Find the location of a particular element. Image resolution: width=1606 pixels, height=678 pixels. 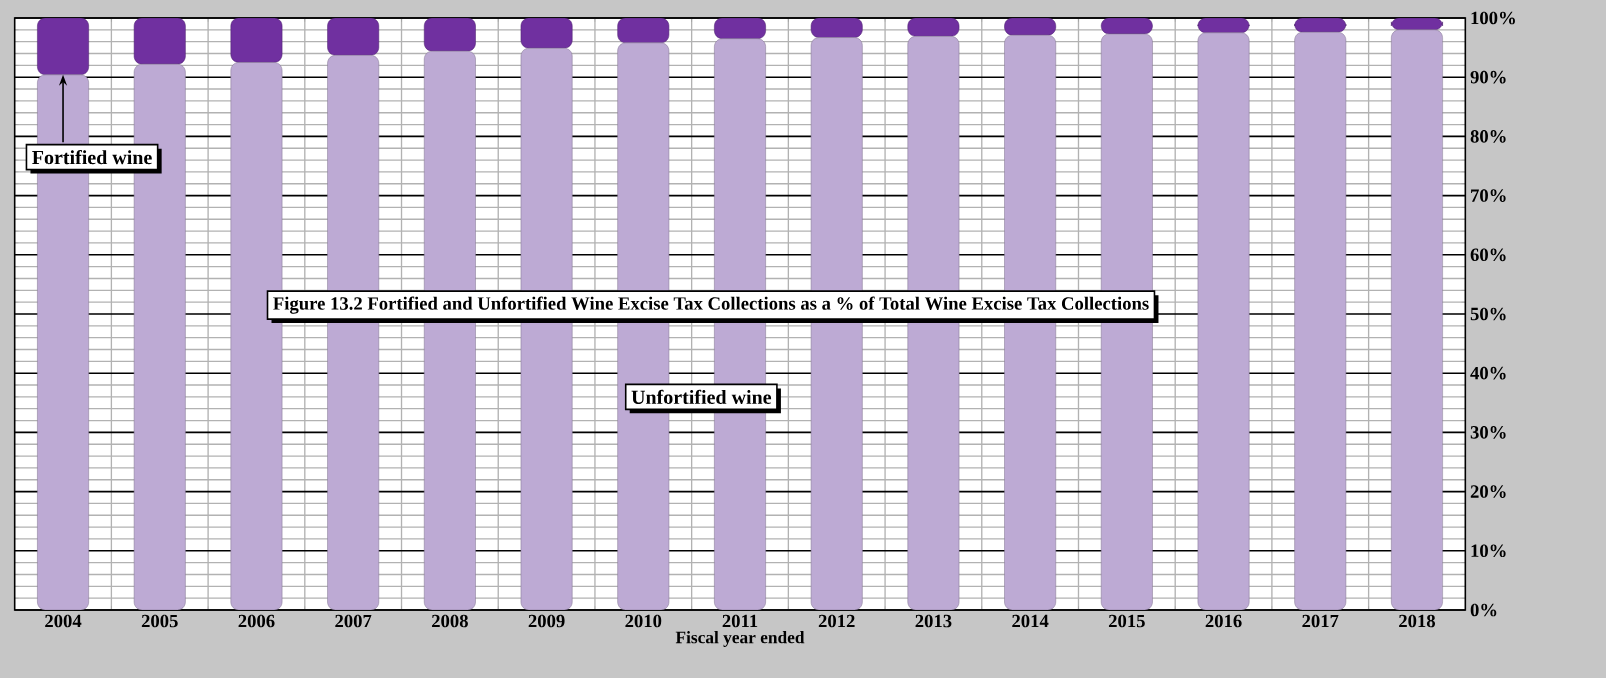

x-tick-label: 2007 is located at coordinates (353, 621).